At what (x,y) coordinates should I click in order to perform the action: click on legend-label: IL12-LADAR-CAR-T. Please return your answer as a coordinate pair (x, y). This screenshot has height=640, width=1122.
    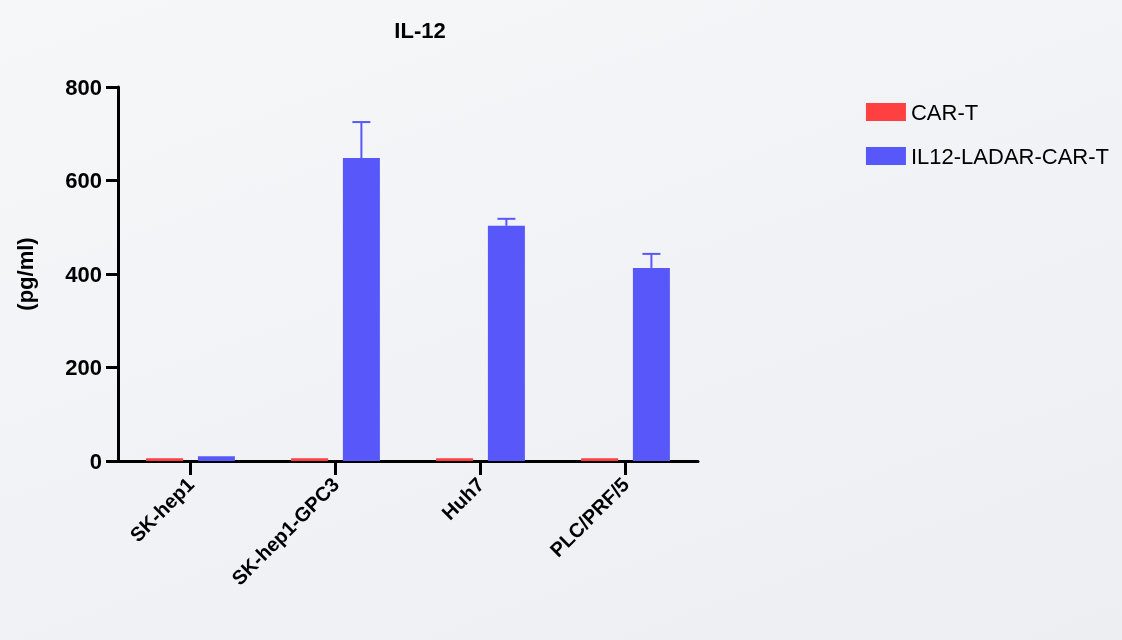
    Looking at the image, I should click on (1009, 156).